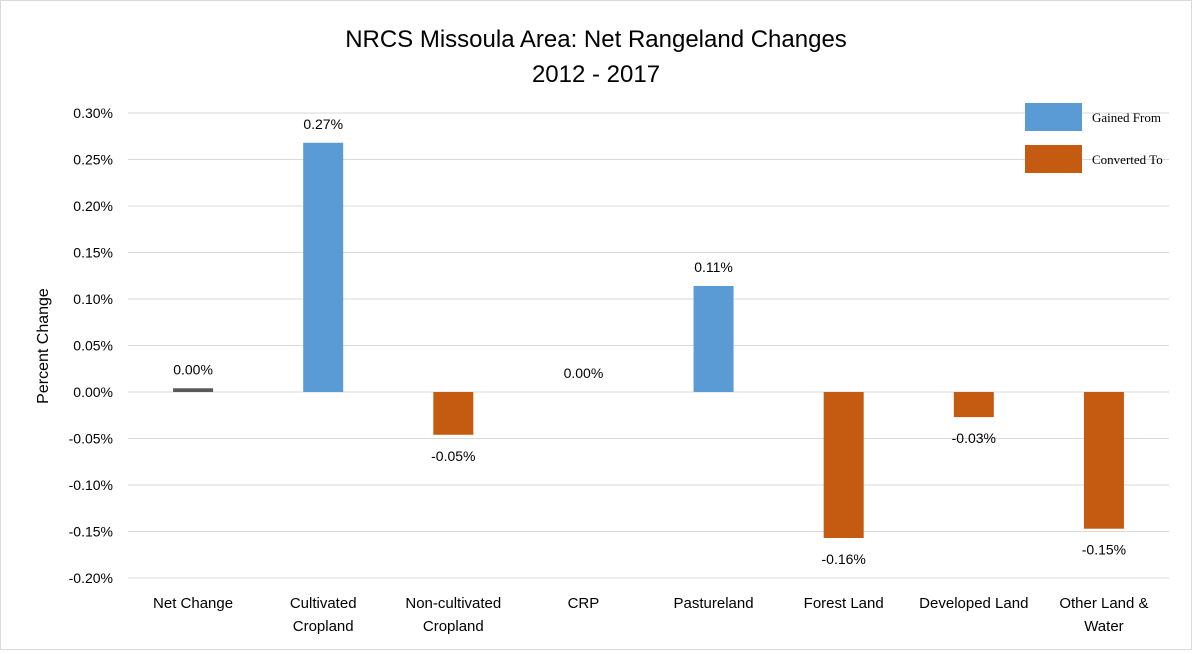 The width and height of the screenshot is (1192, 654). Describe the element at coordinates (93, 299) in the screenshot. I see `y-tick-label: 0.10%` at that location.